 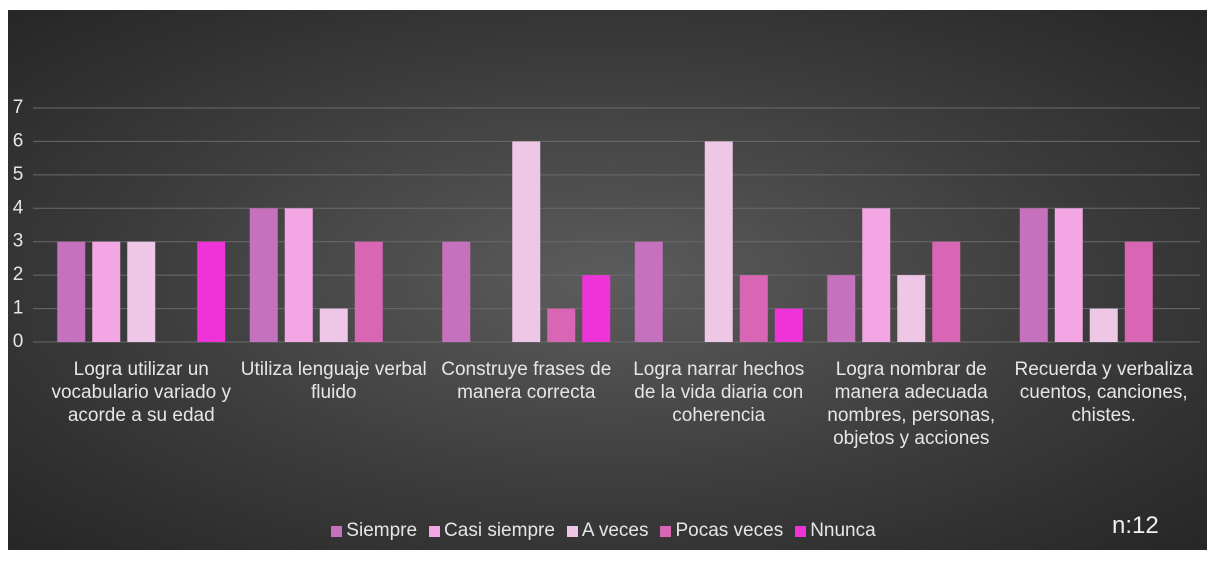 What do you see at coordinates (18, 241) in the screenshot?
I see `y-tick-label: 3` at bounding box center [18, 241].